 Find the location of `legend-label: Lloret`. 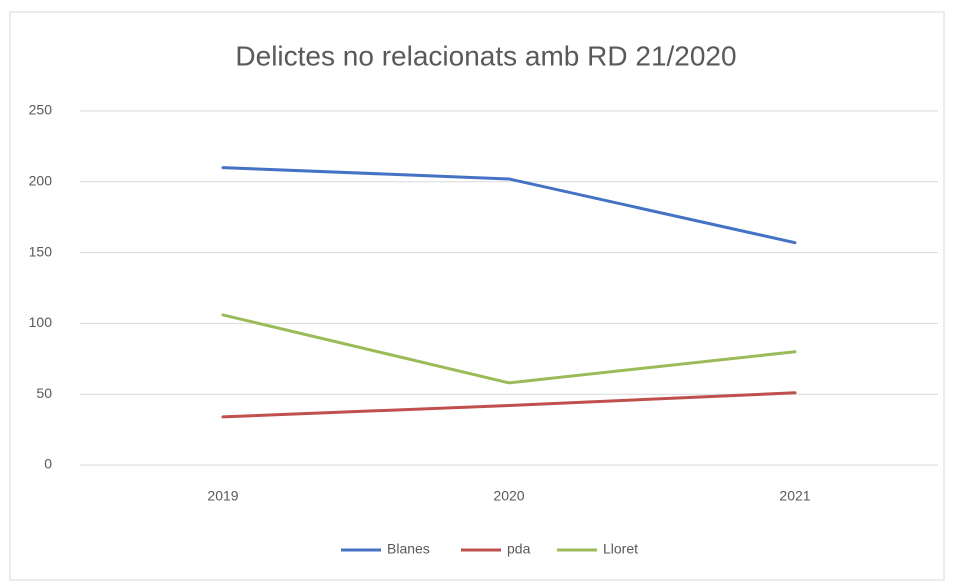

legend-label: Lloret is located at coordinates (620, 549).